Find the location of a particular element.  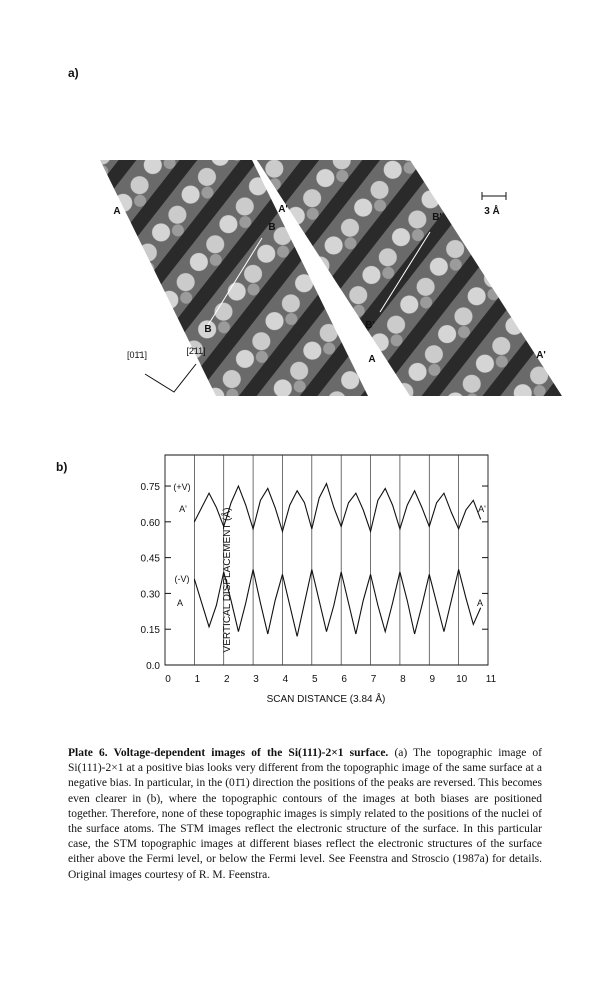

x-tick-label: 0 is located at coordinates (168, 679).